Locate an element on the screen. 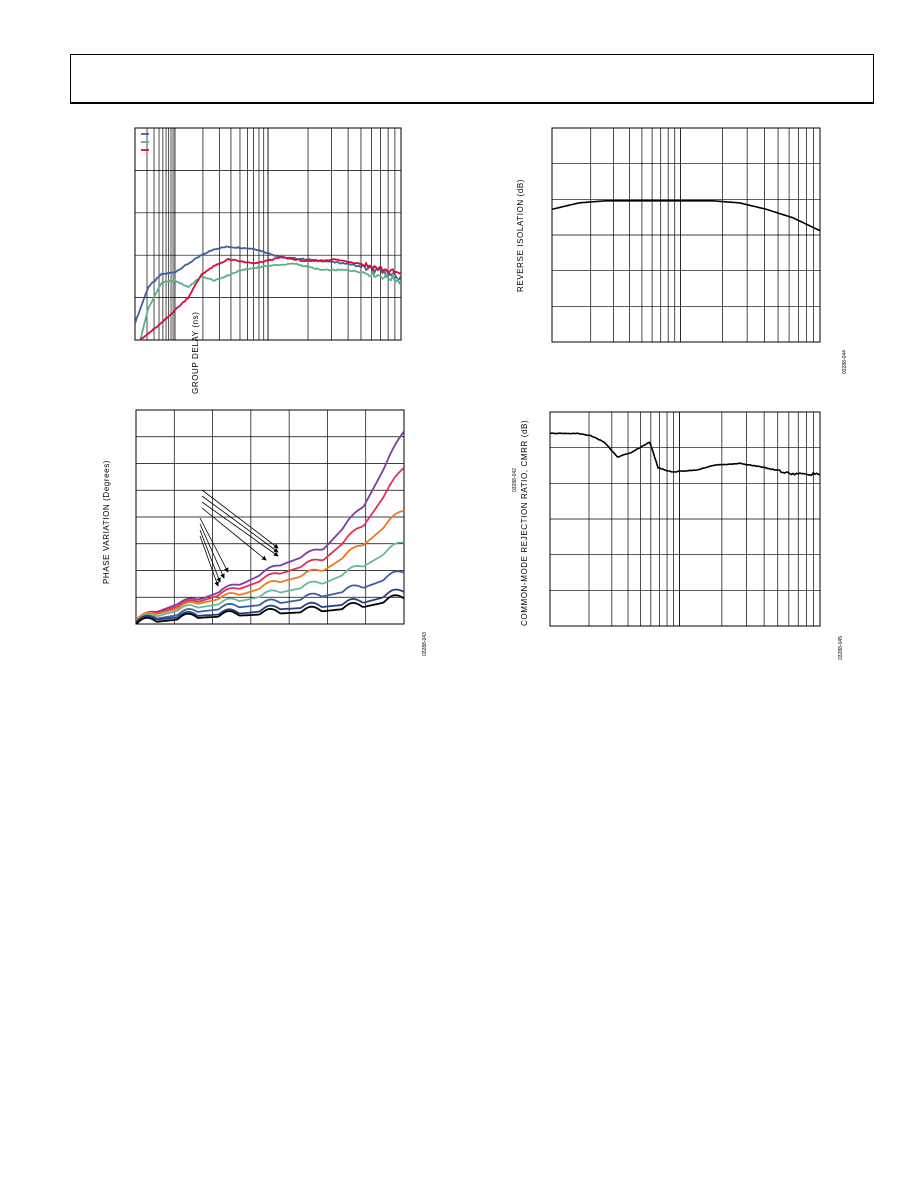 Image resolution: width=918 pixels, height=1188 pixels. phase-variation-figure-id: 03288-043 is located at coordinates (425, 644).